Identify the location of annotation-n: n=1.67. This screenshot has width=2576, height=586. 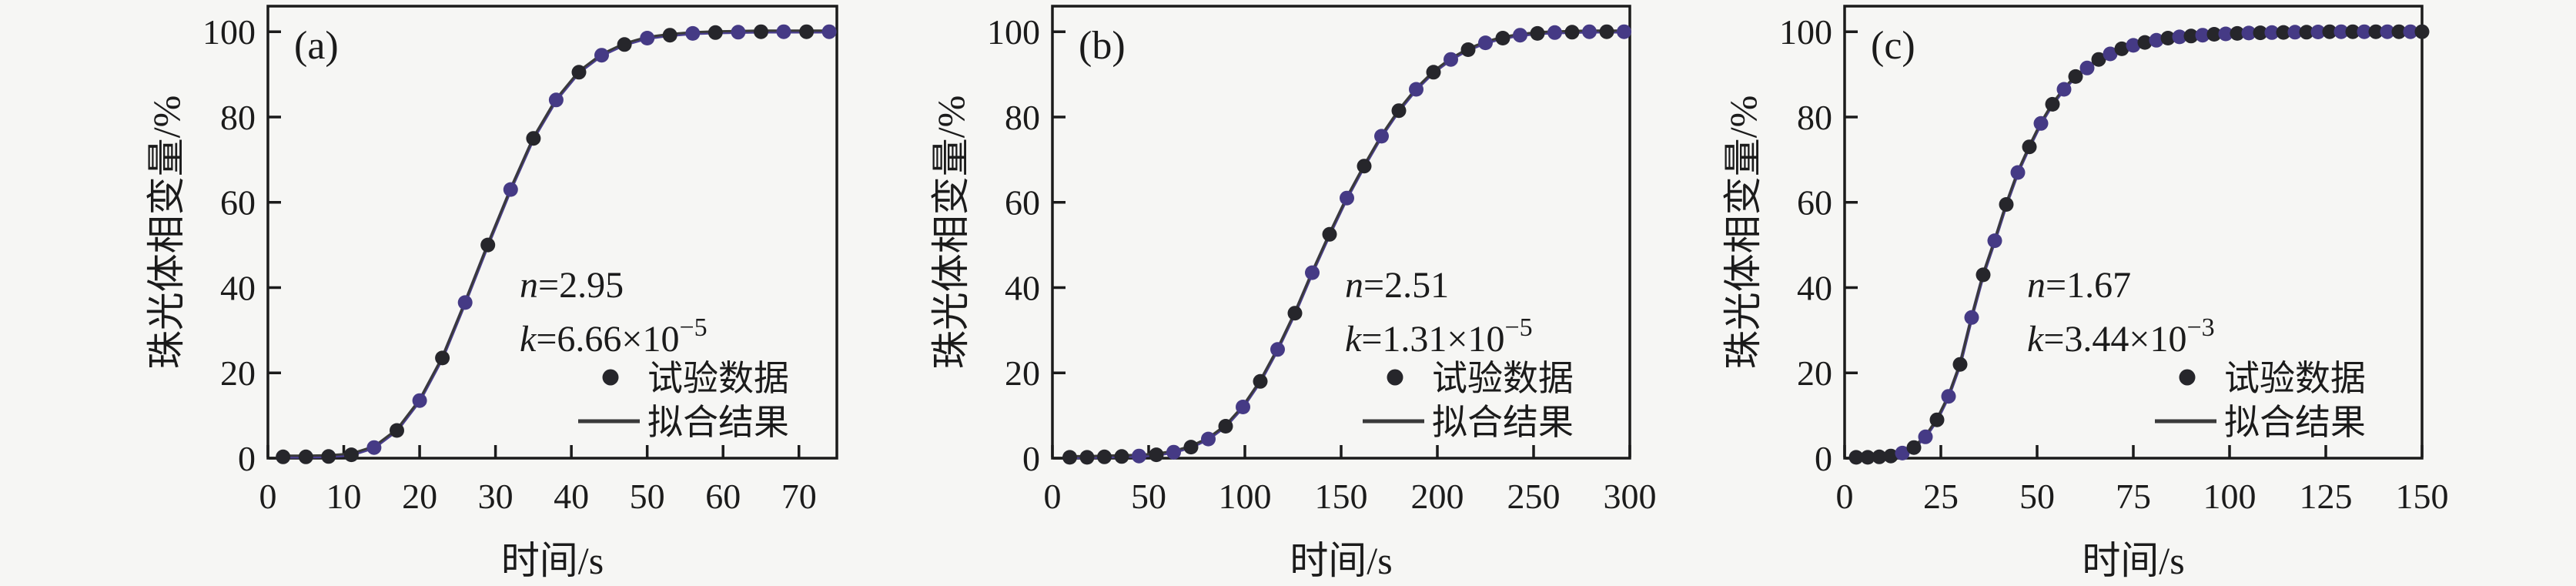
(2079, 285).